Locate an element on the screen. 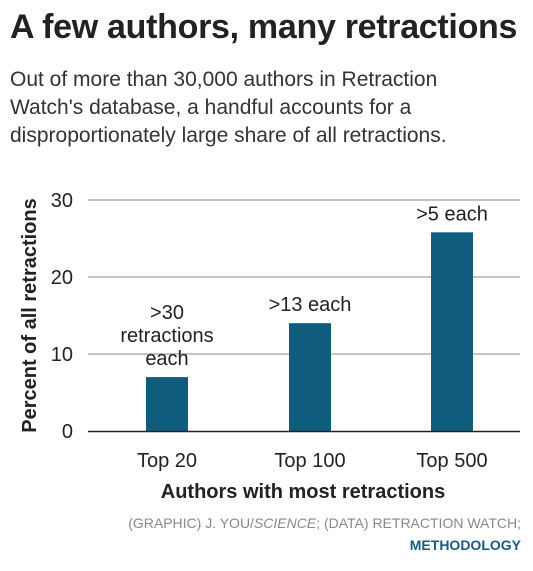 The height and width of the screenshot is (571, 533). x-category-labels: Top 20 Top 100 Top 500 is located at coordinates (312, 461).